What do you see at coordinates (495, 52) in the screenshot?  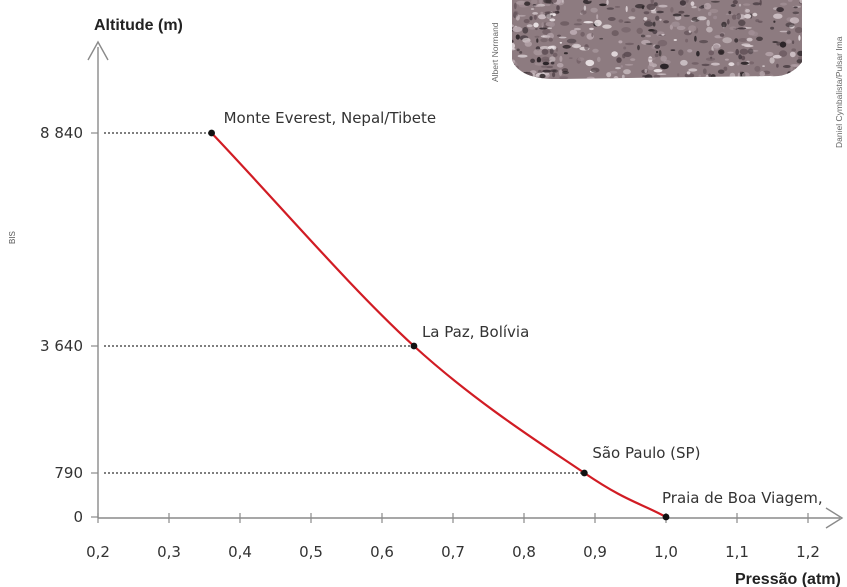 I see `photo-credit-left: Albert Normand` at bounding box center [495, 52].